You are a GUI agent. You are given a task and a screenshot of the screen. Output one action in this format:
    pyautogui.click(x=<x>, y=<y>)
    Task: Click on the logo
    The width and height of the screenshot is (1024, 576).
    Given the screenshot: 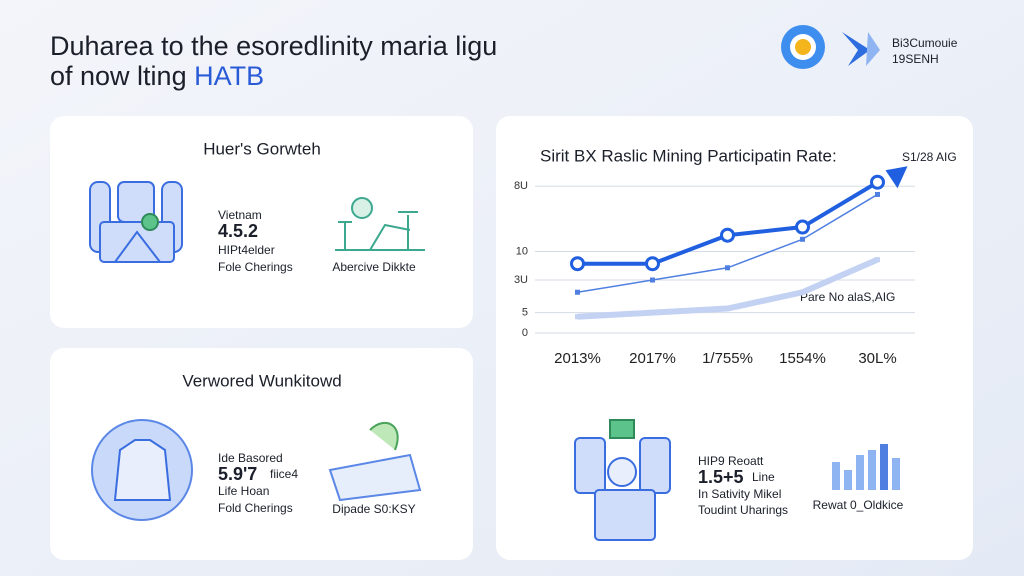 What is the action you would take?
    pyautogui.click(x=830, y=47)
    